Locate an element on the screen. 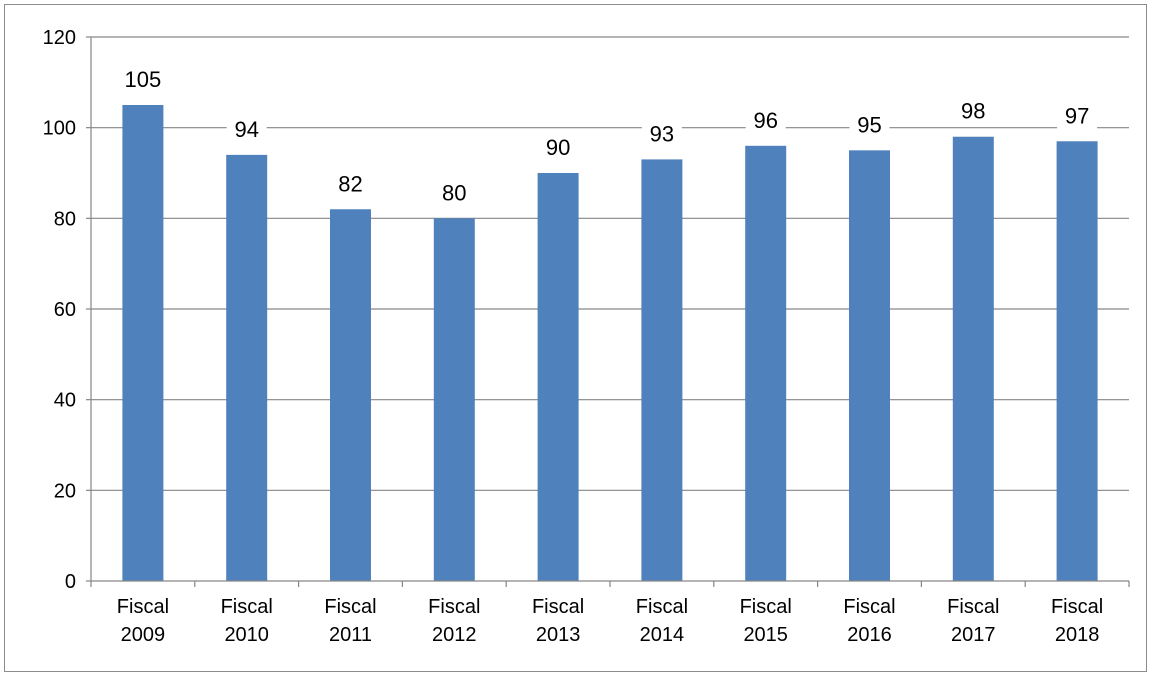  y-tick-label: 100 is located at coordinates (59, 129).